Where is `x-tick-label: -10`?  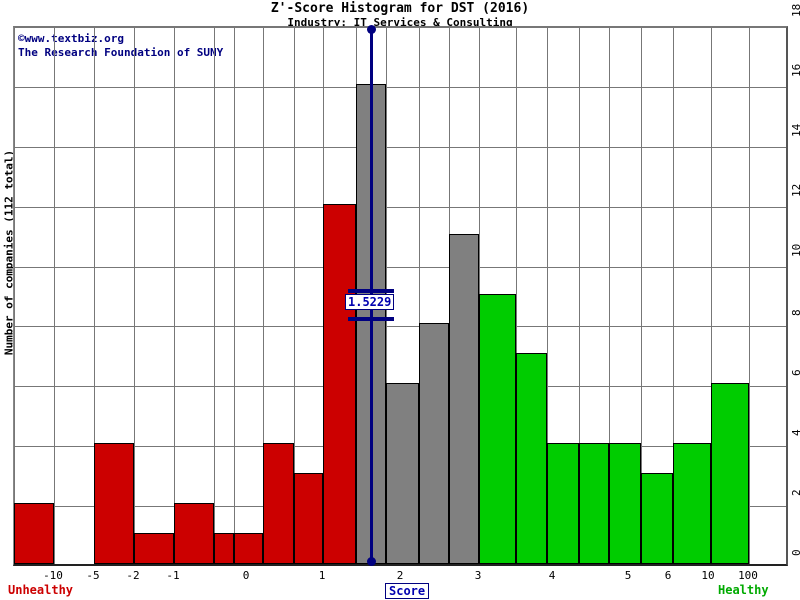
x-tick-label: -10 is located at coordinates (53, 575).